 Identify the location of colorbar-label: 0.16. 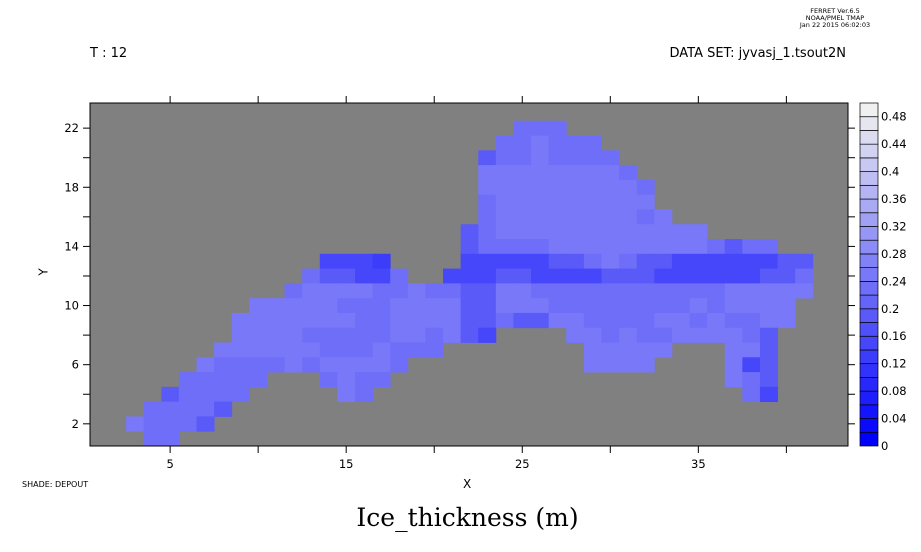
(894, 336).